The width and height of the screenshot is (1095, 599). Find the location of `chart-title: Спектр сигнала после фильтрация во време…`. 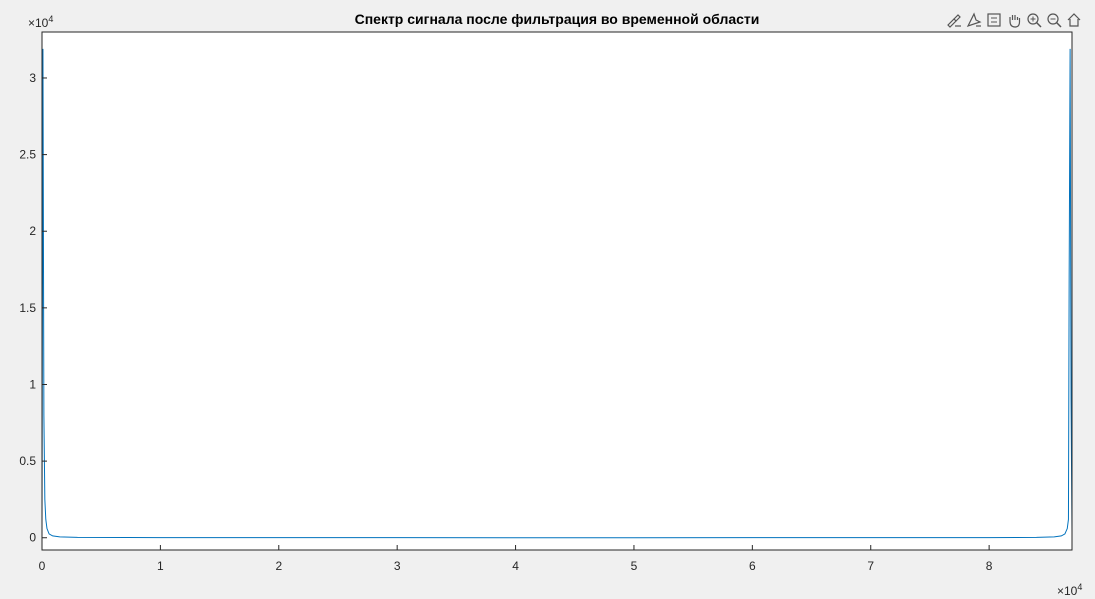

chart-title: Спектр сигнала после фильтрация во време… is located at coordinates (557, 19).